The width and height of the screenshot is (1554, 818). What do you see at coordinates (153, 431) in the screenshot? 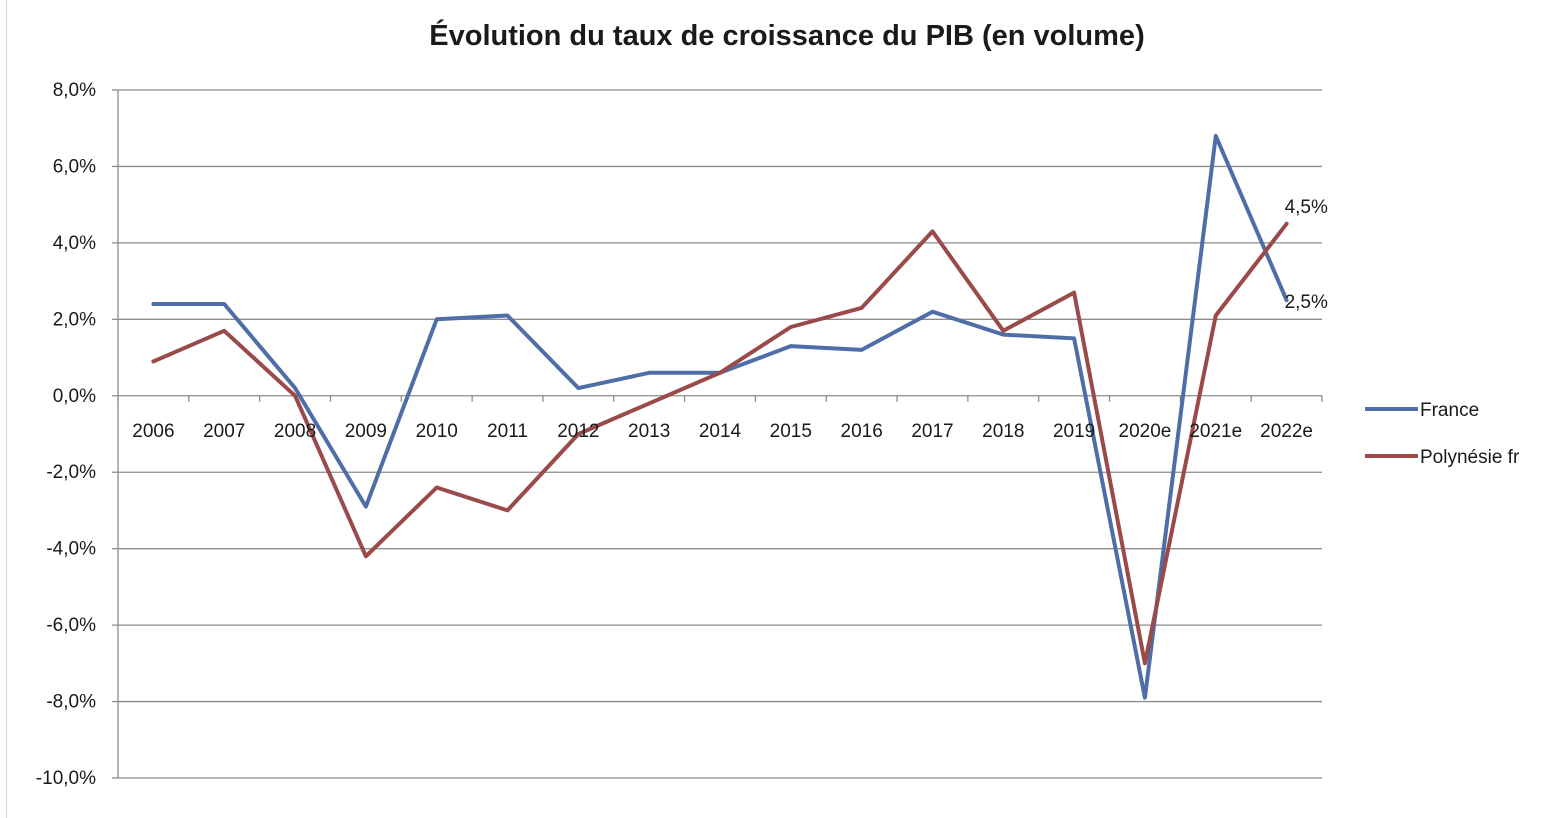
I see `x-tick-label: 2006` at bounding box center [153, 431].